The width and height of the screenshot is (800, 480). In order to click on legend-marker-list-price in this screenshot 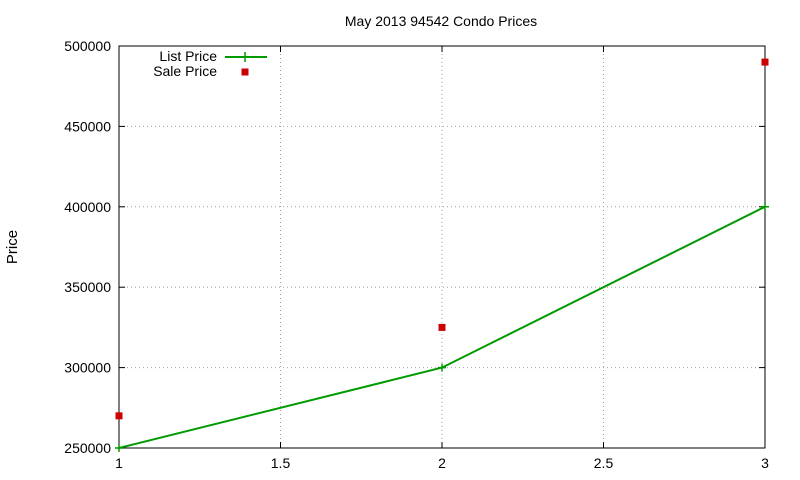, I will do `click(245, 57)`.